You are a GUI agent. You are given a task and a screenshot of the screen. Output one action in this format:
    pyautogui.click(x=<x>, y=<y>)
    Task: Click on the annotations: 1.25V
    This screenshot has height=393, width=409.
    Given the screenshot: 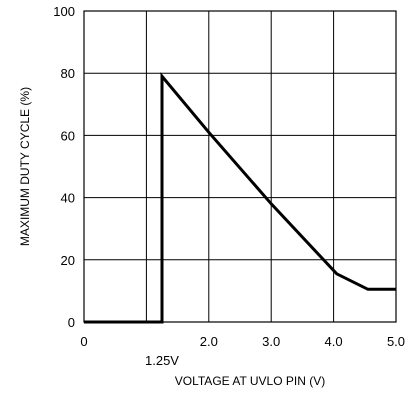 What is the action you would take?
    pyautogui.click(x=162, y=360)
    